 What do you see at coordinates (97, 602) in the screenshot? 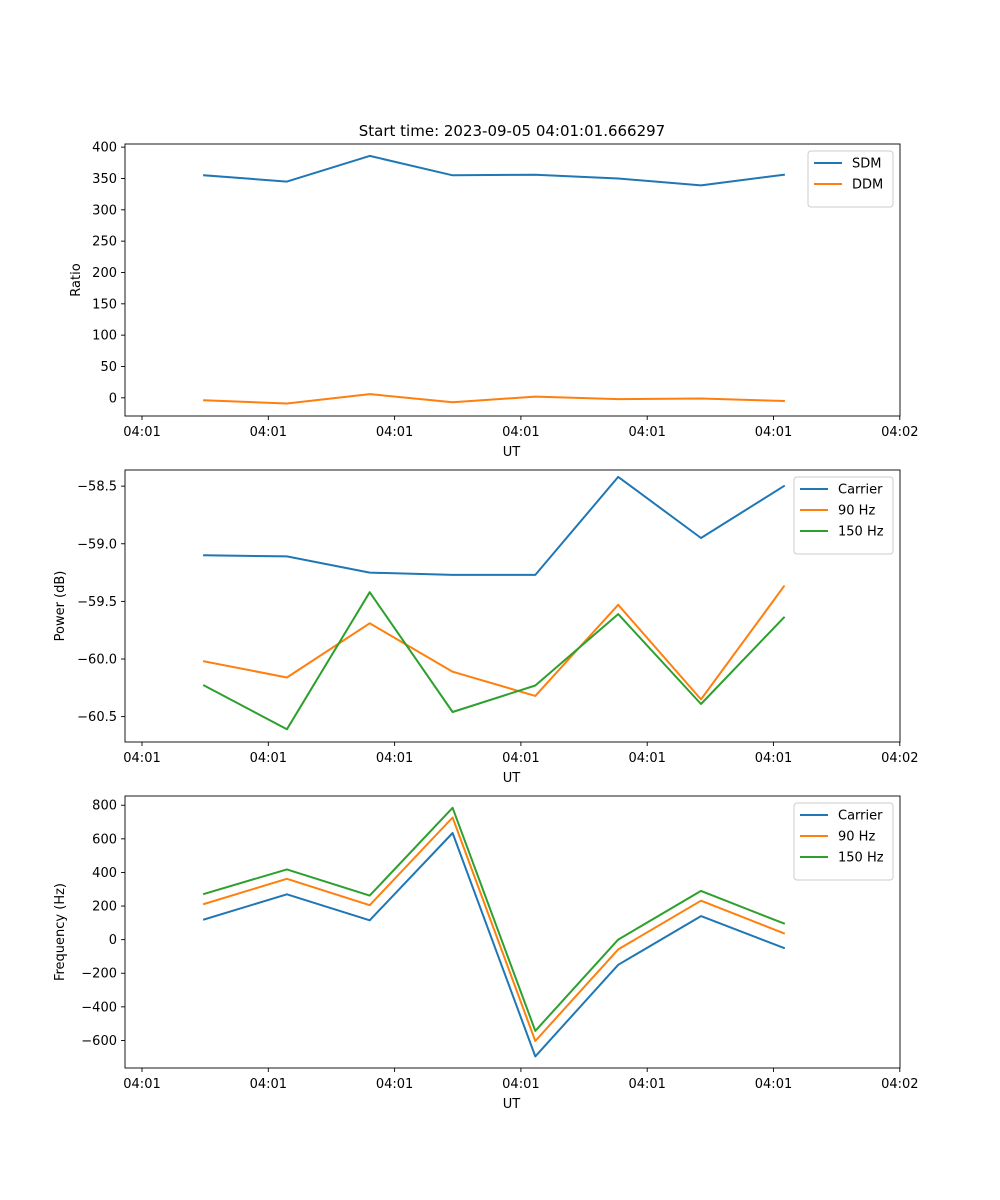
I see `y-tick-label: −59.5` at bounding box center [97, 602].